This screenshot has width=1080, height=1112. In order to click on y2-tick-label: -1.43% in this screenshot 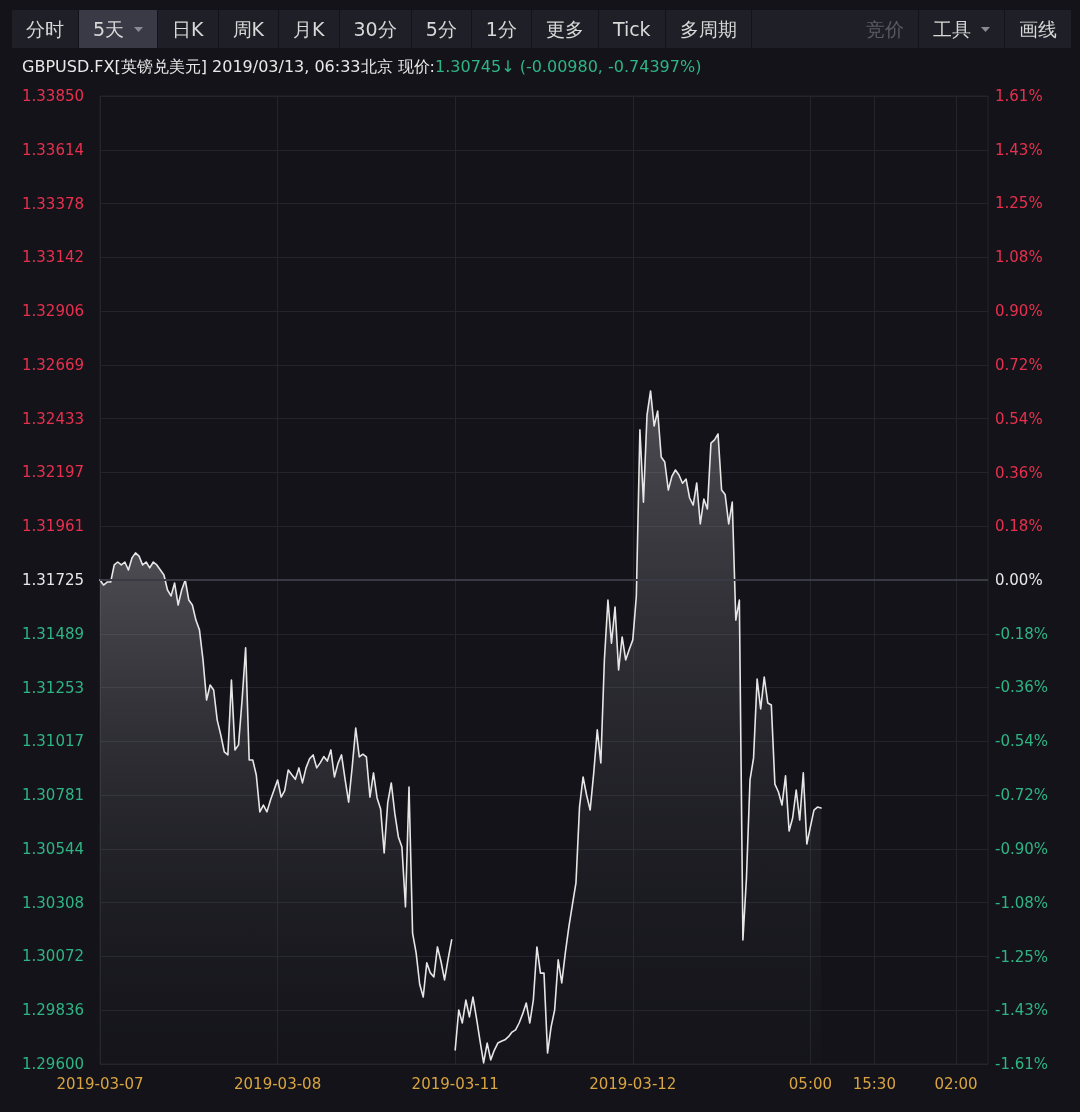, I will do `click(1022, 1010)`.